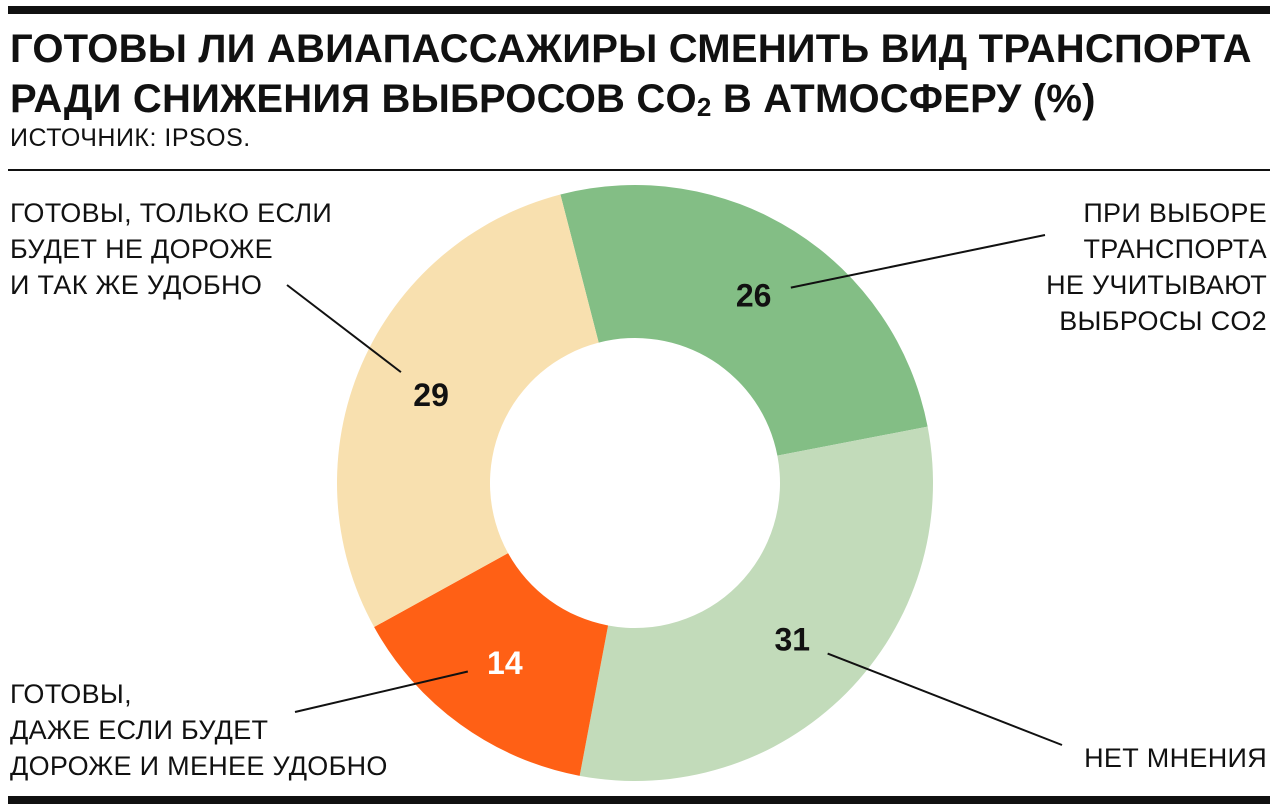  What do you see at coordinates (704, 107) in the screenshot?
I see `title-subscript: 2` at bounding box center [704, 107].